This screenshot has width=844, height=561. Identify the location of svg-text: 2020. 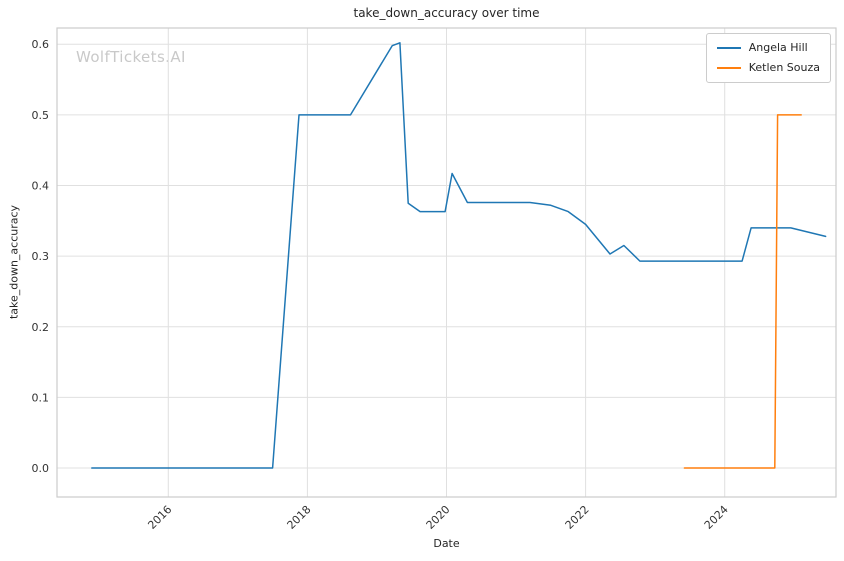
(438, 517).